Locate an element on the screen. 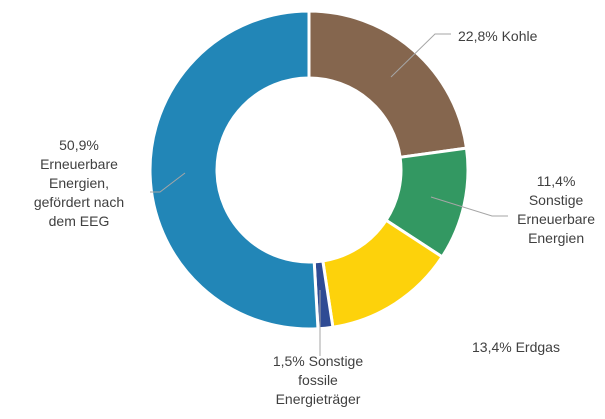  data-label-line: 22,8% Kohle is located at coordinates (498, 36).